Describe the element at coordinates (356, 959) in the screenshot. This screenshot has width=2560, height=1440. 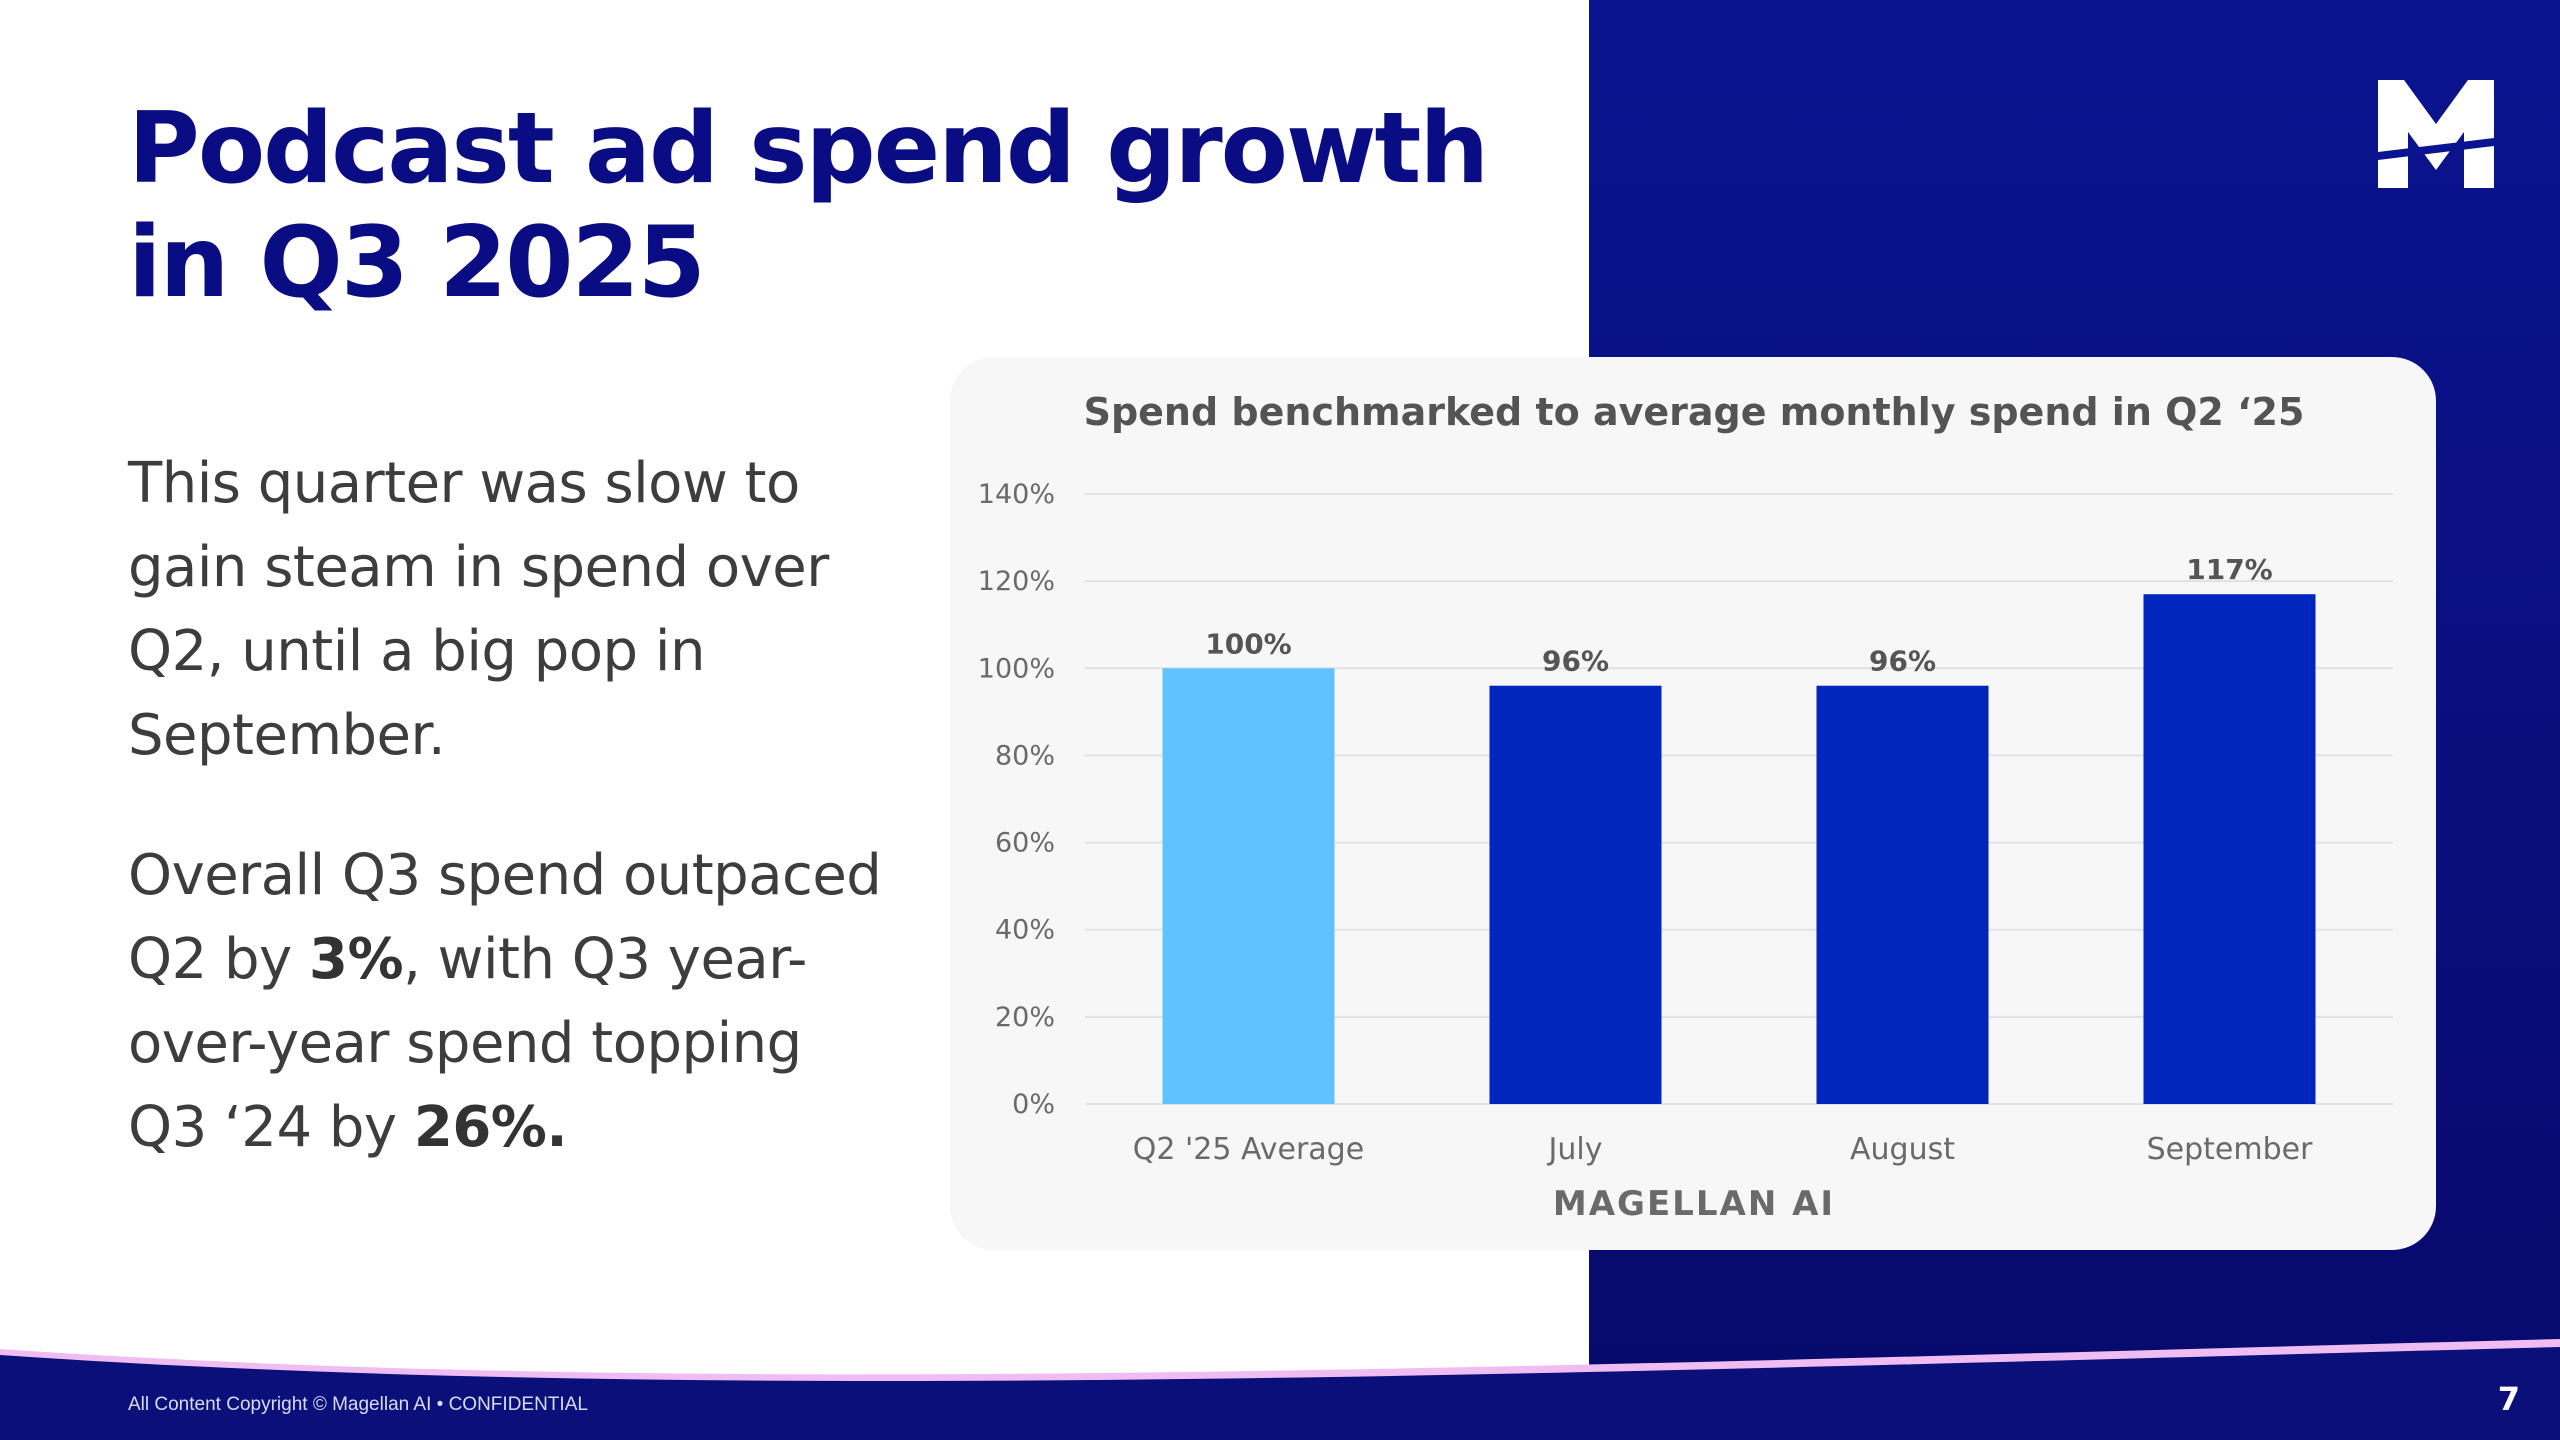
I see `qoq-growth-value: 3%` at that location.